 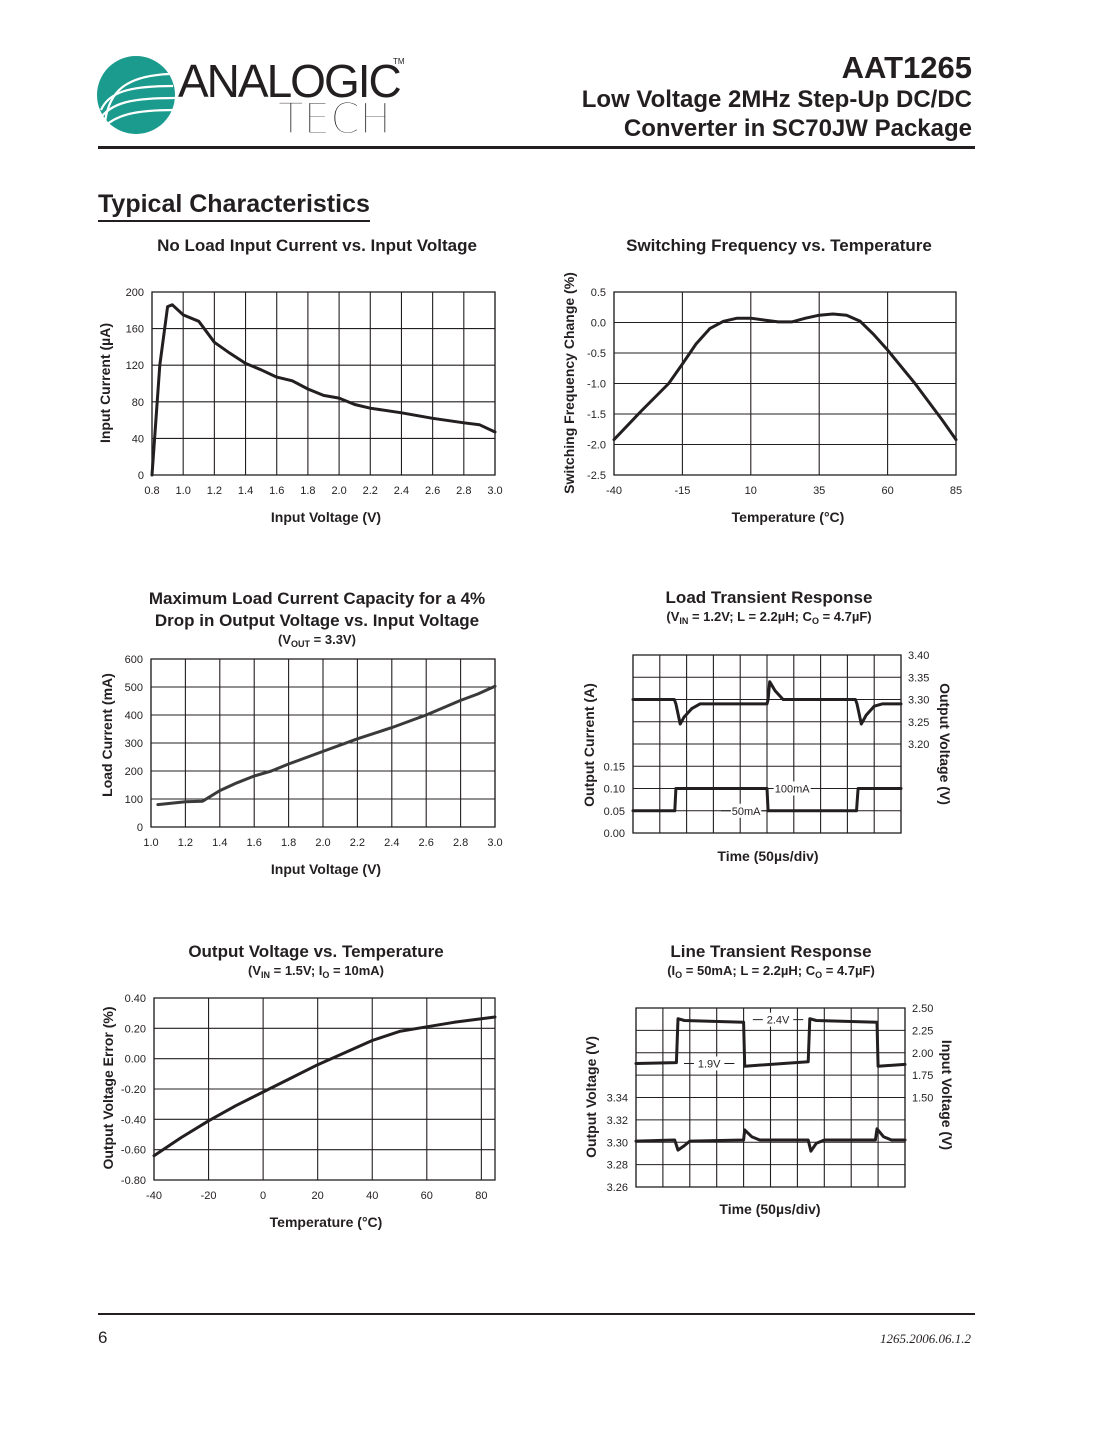 I want to click on y-axis-label: Output Voltage (V), so click(x=591, y=1097).